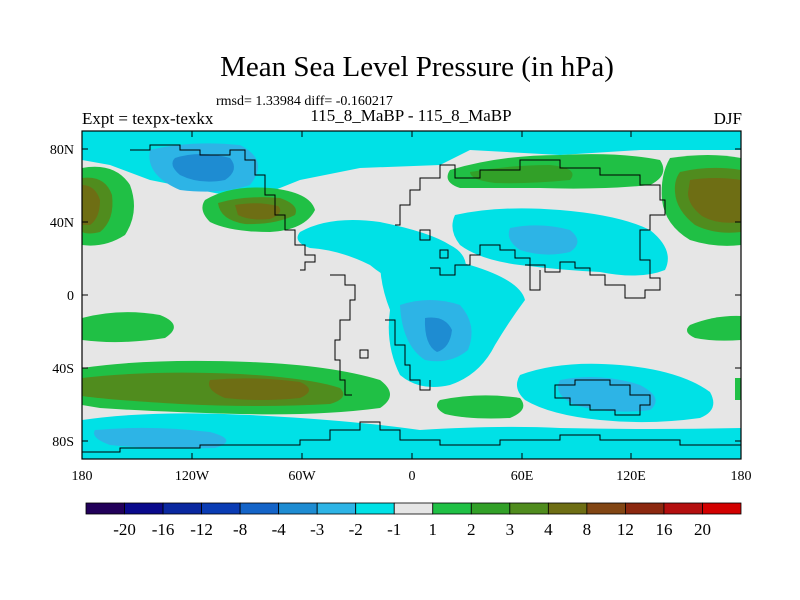  Describe the element at coordinates (438, 334) in the screenshot. I see `neg-field-africa-core` at that location.